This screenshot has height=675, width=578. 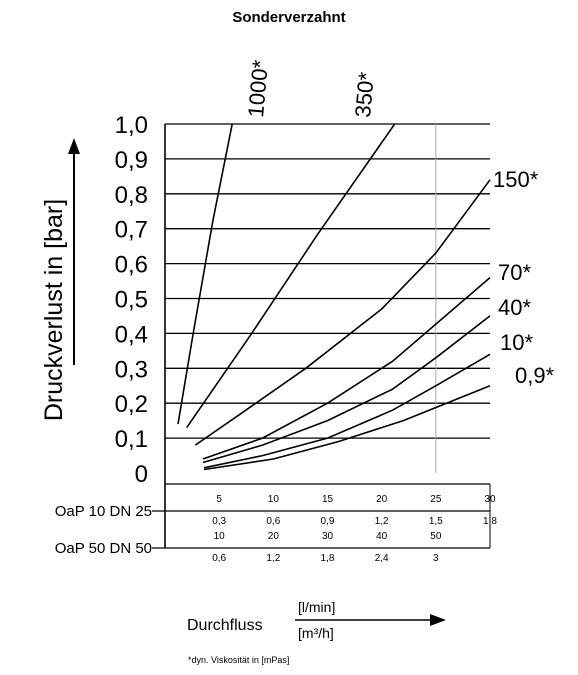 I want to click on x-axis-label: Durchfluss, so click(x=225, y=625).